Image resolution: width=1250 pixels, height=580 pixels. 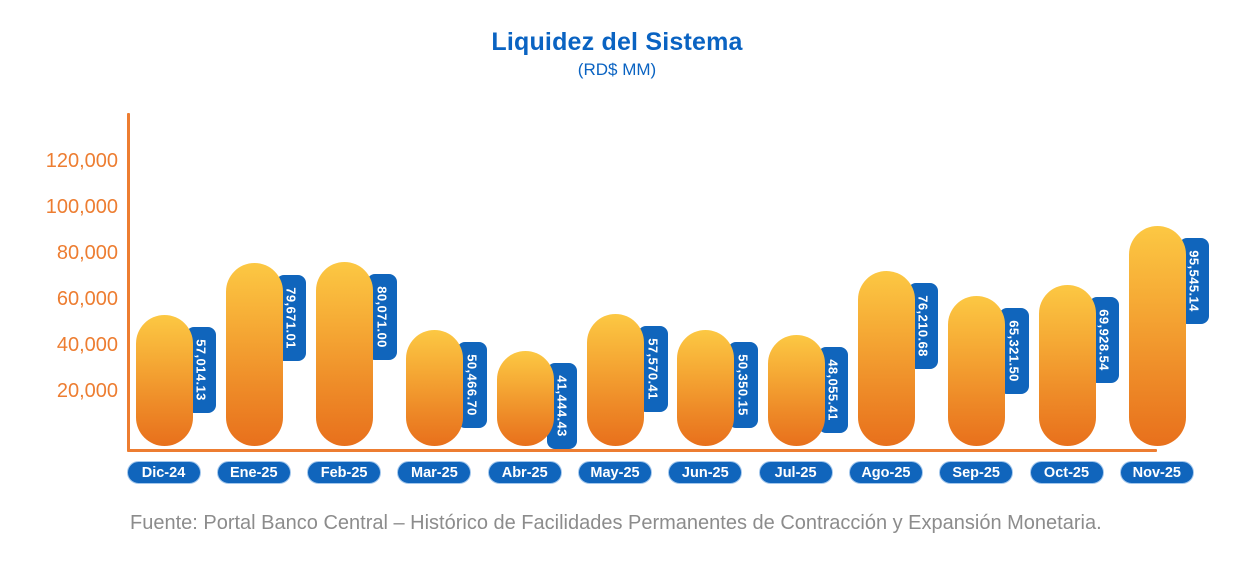 What do you see at coordinates (344, 472) in the screenshot?
I see `x-tick-Feb-25: Feb-25` at bounding box center [344, 472].